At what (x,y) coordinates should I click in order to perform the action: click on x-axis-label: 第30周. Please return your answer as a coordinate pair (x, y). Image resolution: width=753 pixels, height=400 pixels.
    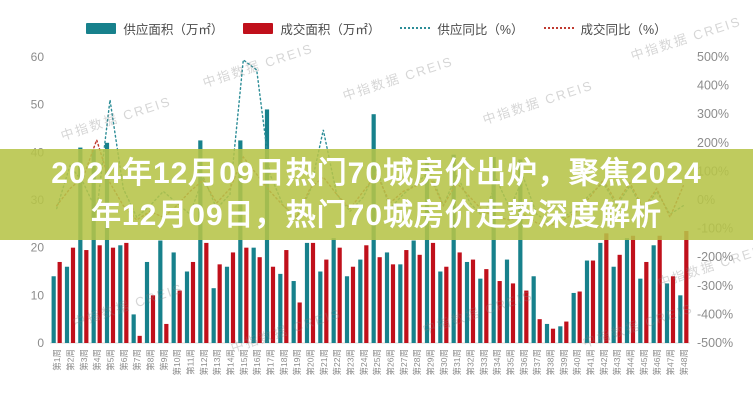
    Looking at the image, I should click on (444, 362).